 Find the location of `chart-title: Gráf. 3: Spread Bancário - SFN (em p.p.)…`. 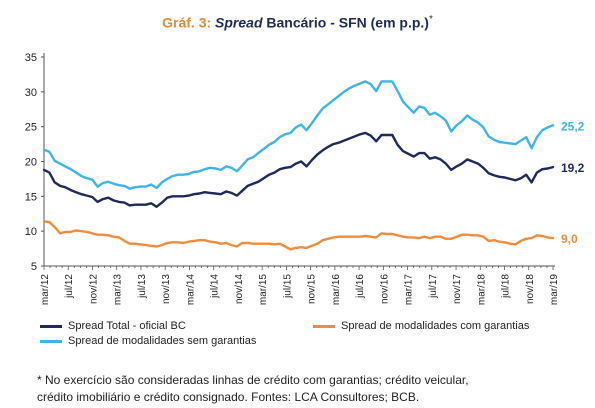

chart-title: Gráf. 3: Spread Bancário - SFN (em p.p.)… is located at coordinates (297, 22).